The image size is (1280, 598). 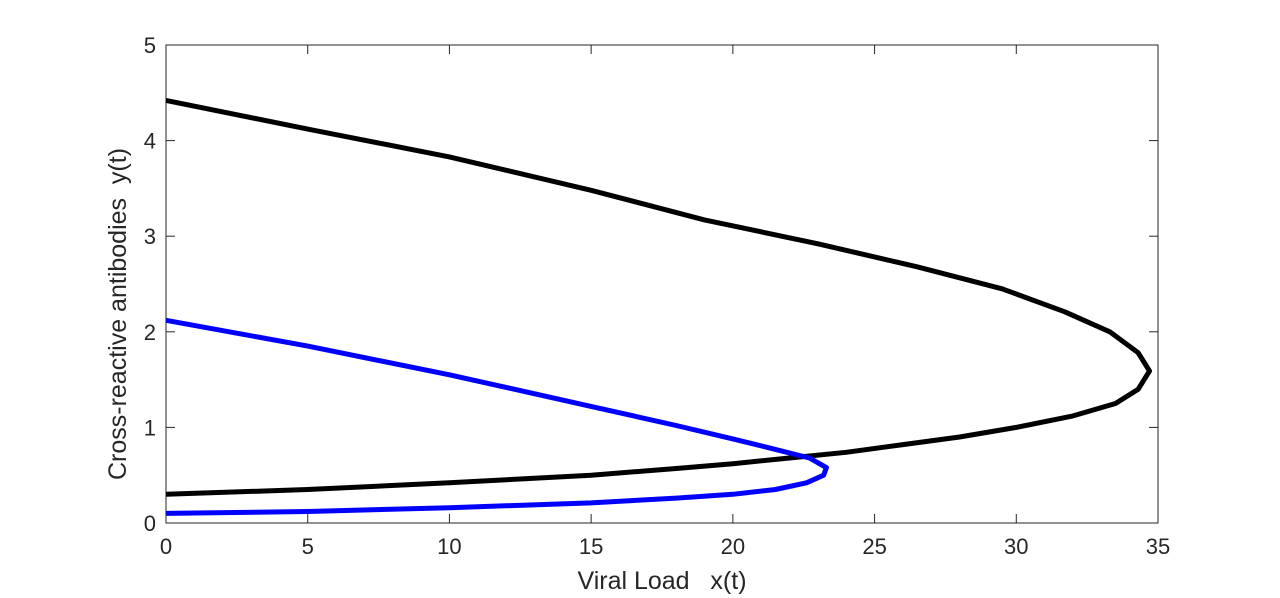 What do you see at coordinates (591, 546) in the screenshot?
I see `x-tick-label: 15` at bounding box center [591, 546].